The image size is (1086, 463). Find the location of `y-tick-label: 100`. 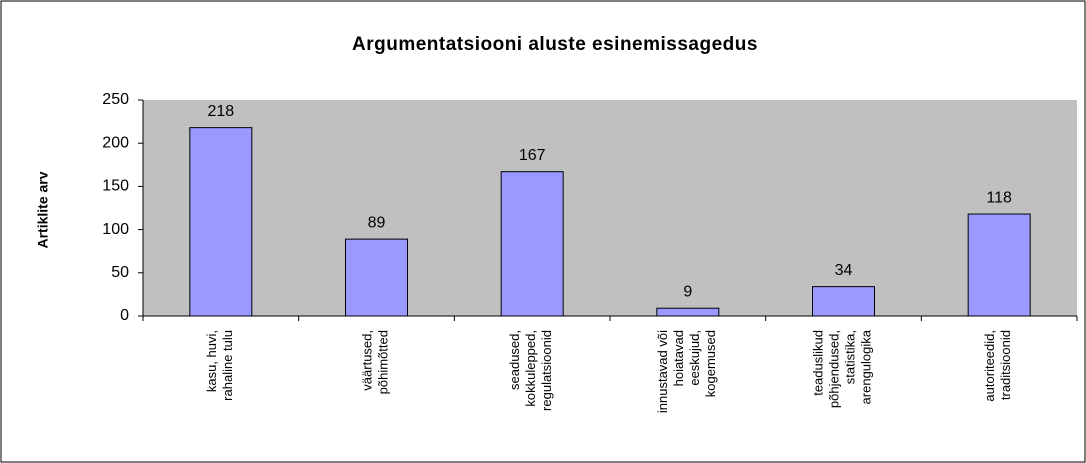

y-tick-label: 100 is located at coordinates (115, 229).